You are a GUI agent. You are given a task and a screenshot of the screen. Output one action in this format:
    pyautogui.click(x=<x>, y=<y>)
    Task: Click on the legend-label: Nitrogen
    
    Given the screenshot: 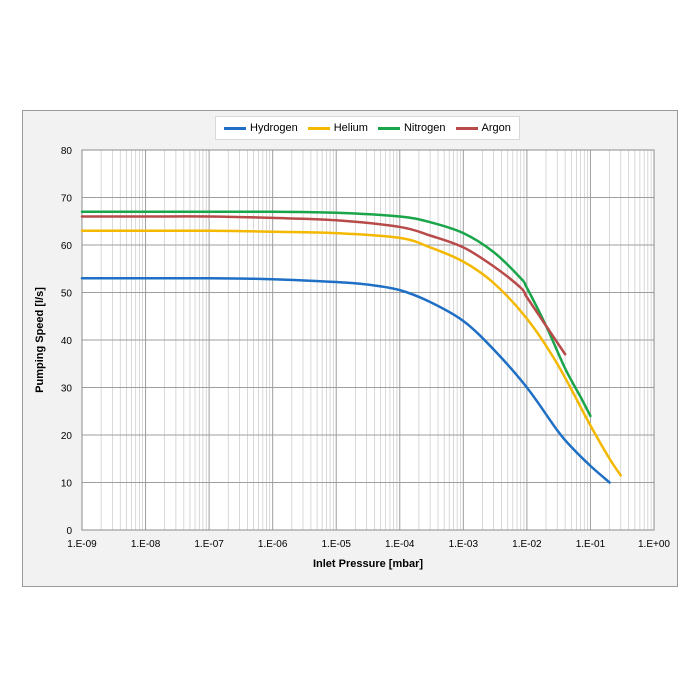 What is the action you would take?
    pyautogui.click(x=424, y=128)
    